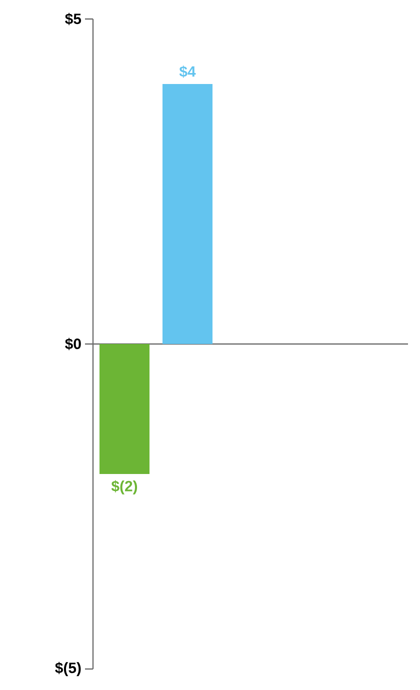 The image size is (420, 690). Describe the element at coordinates (73, 344) in the screenshot. I see `y-tick-label: $0` at that location.